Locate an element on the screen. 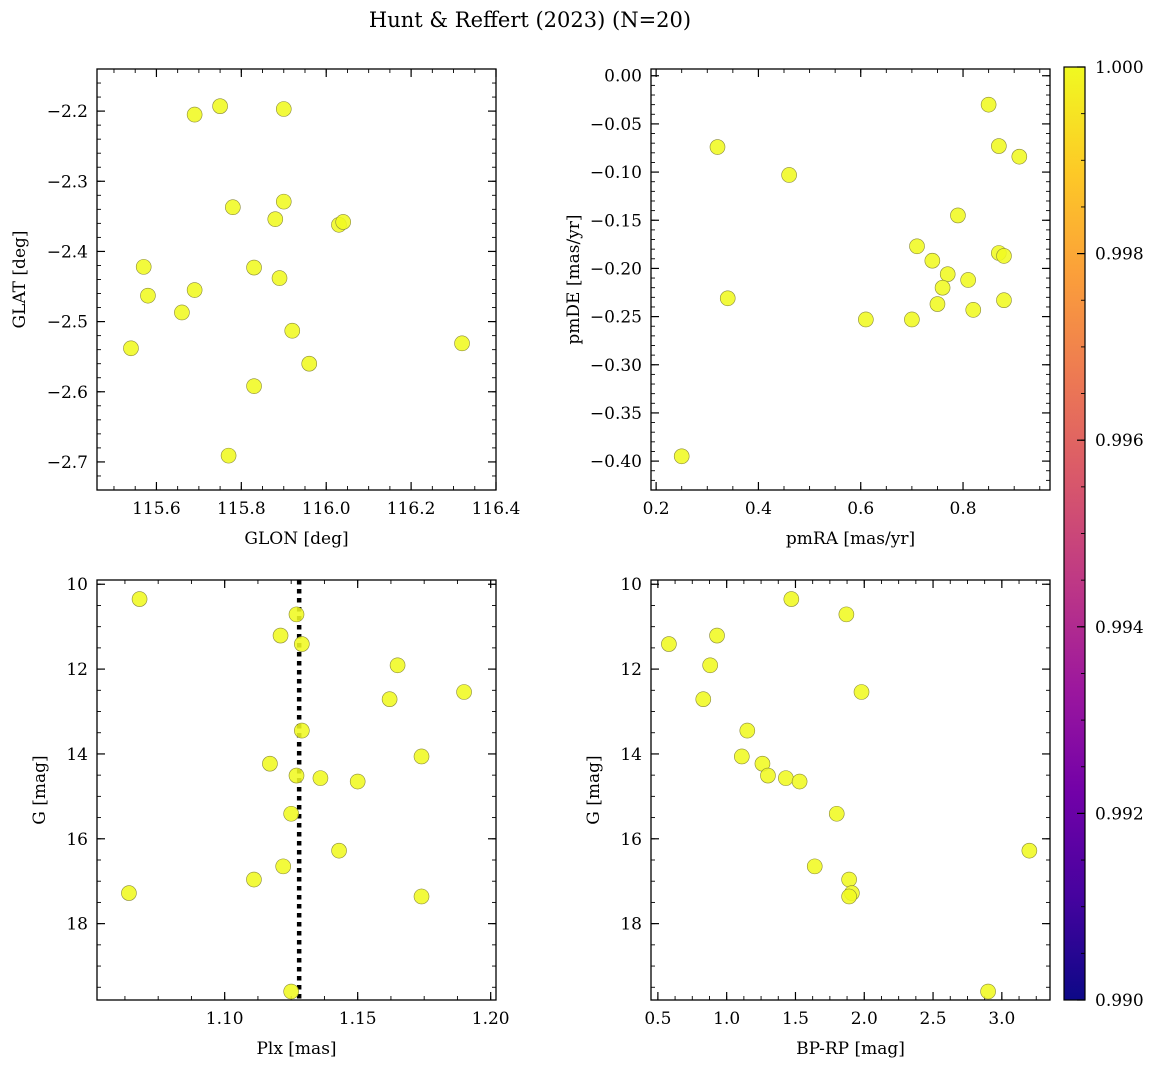  x-axis-label: GLON [deg] is located at coordinates (296, 539).